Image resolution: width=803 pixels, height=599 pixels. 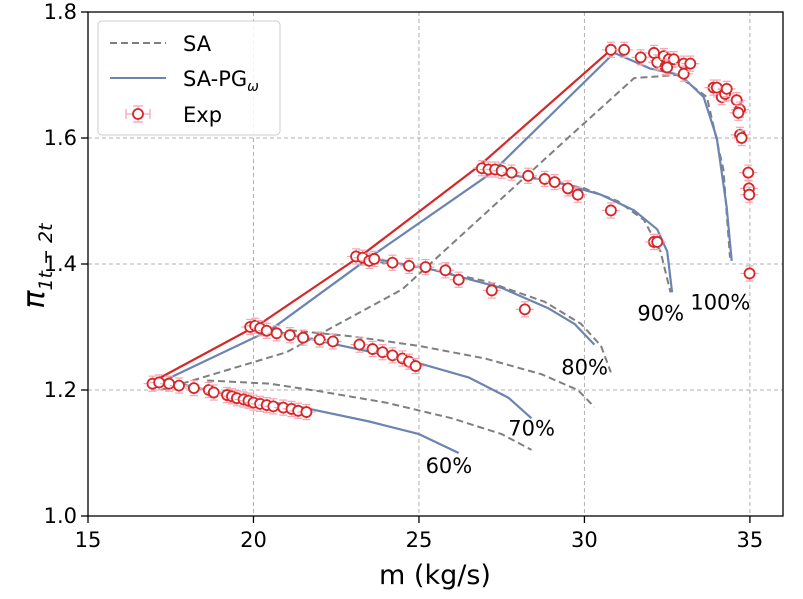 What do you see at coordinates (215, 79) in the screenshot?
I see `legend-sapg-label-main: SA-PG` at bounding box center [215, 79].